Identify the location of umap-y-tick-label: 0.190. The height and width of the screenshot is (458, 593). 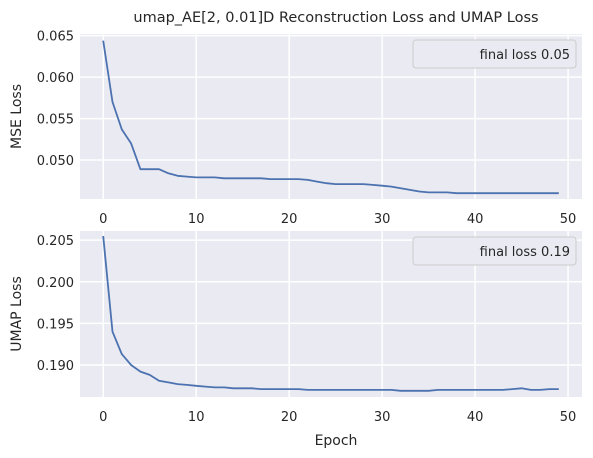
(55, 366).